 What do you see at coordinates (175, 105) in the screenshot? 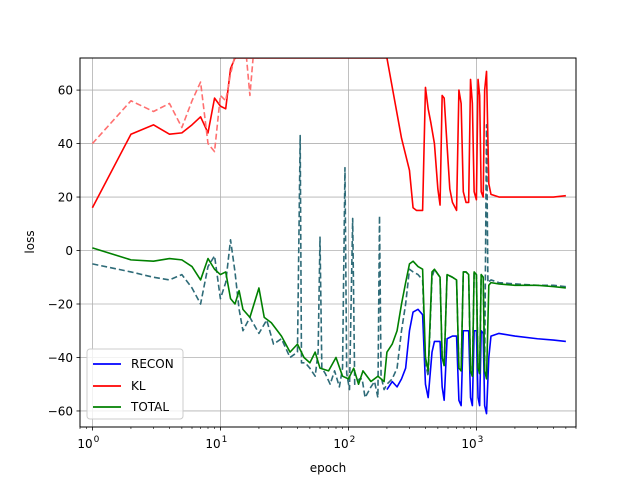
I see `series-line-kl-dashed` at bounding box center [175, 105].